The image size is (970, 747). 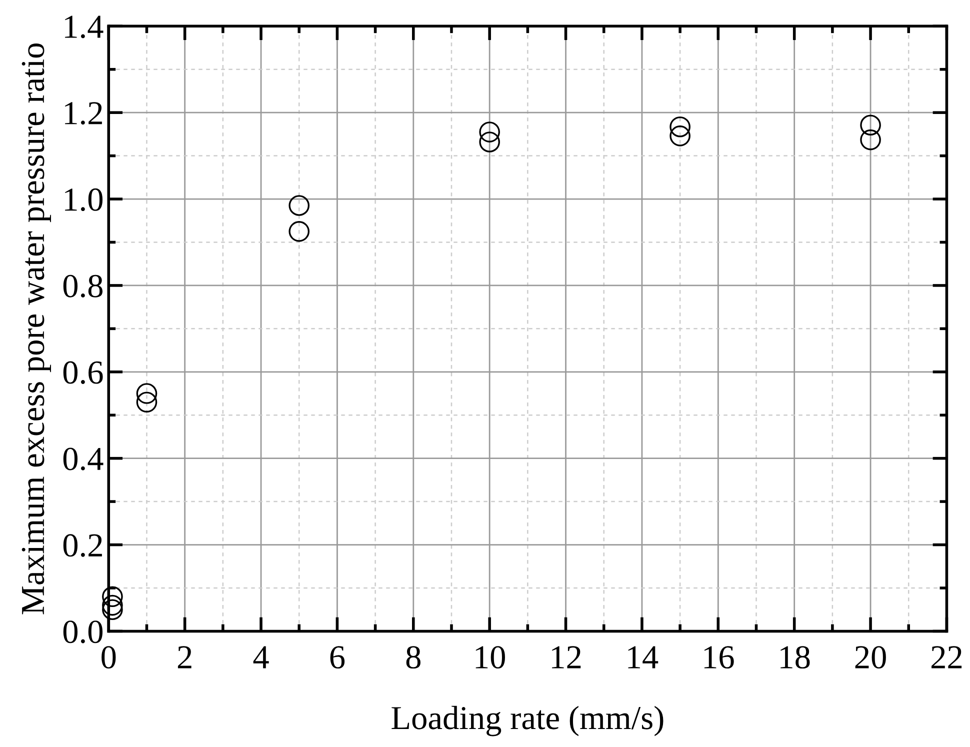 What do you see at coordinates (490, 657) in the screenshot?
I see `x-tick-label: 10` at bounding box center [490, 657].